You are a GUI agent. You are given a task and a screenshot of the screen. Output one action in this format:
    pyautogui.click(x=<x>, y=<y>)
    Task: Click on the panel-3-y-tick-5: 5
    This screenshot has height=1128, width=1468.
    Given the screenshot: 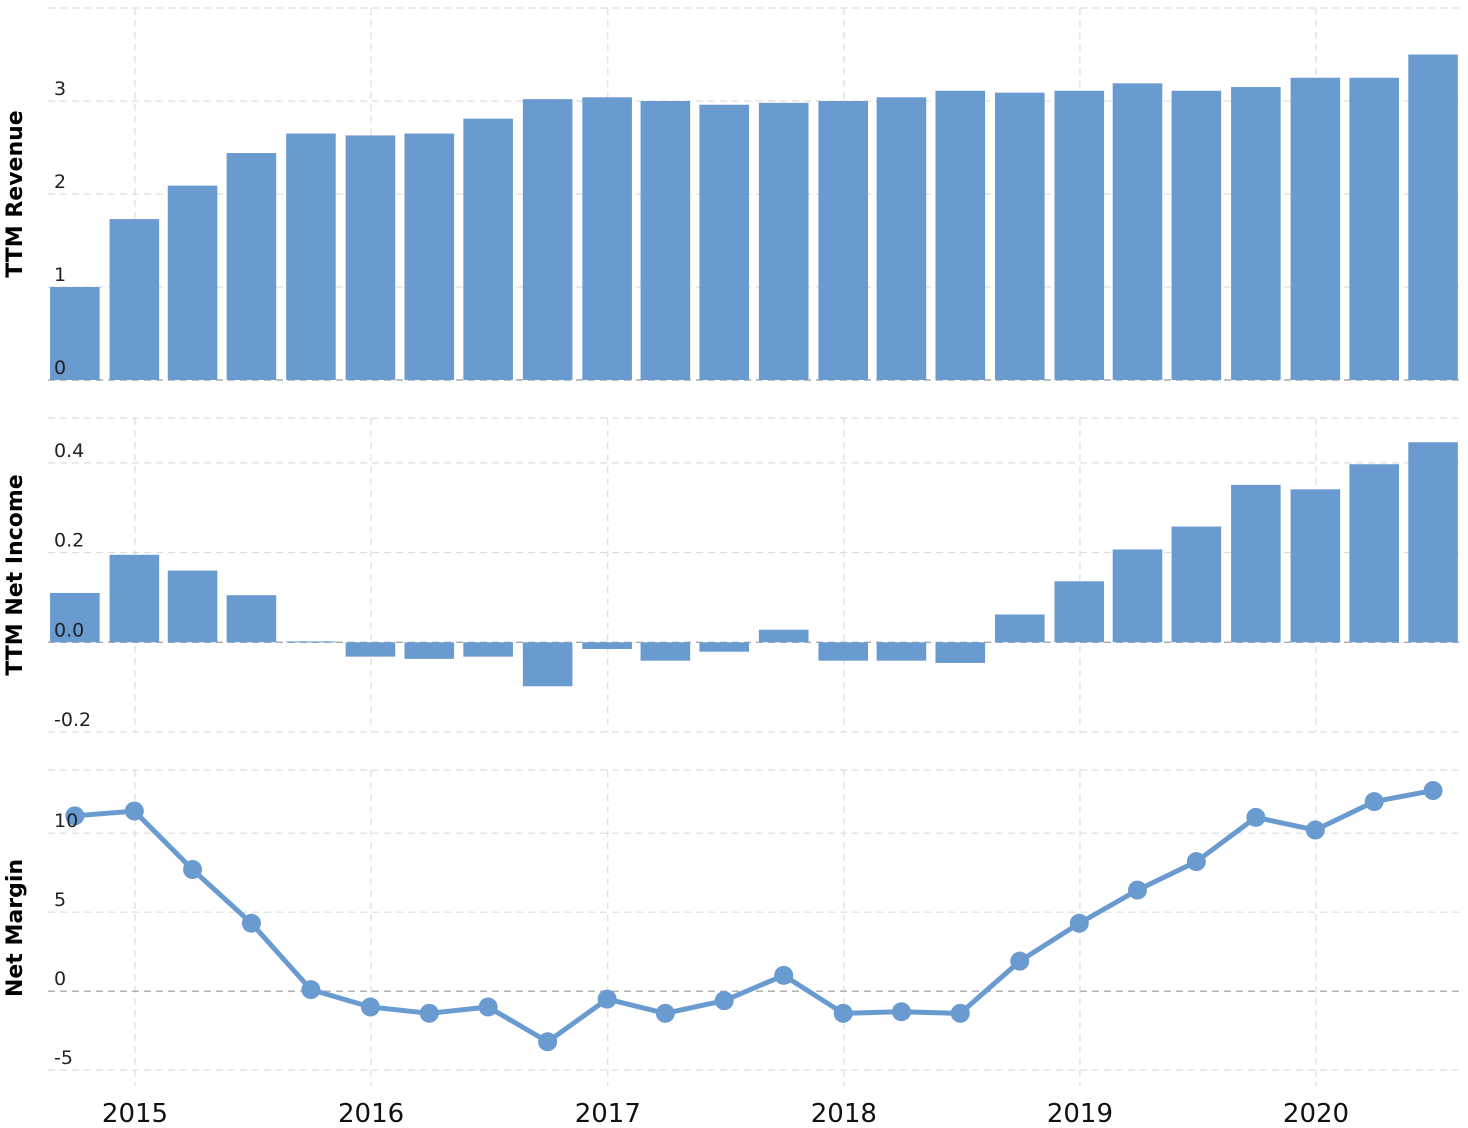 What is the action you would take?
    pyautogui.click(x=60, y=900)
    